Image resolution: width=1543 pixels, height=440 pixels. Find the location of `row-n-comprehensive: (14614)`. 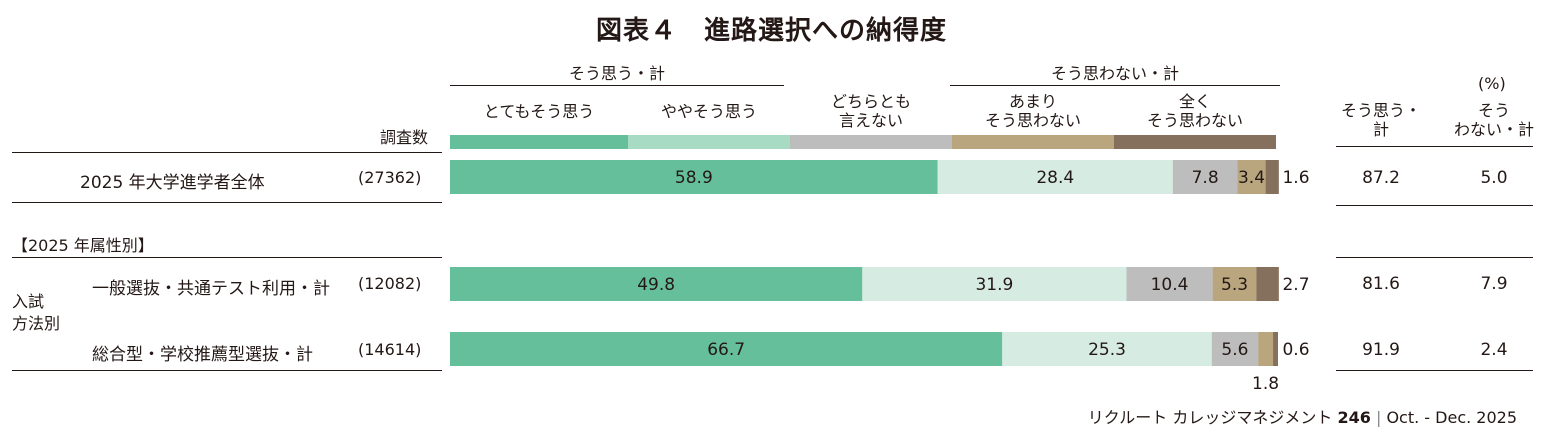

row-n-comprehensive: (14614) is located at coordinates (390, 349).